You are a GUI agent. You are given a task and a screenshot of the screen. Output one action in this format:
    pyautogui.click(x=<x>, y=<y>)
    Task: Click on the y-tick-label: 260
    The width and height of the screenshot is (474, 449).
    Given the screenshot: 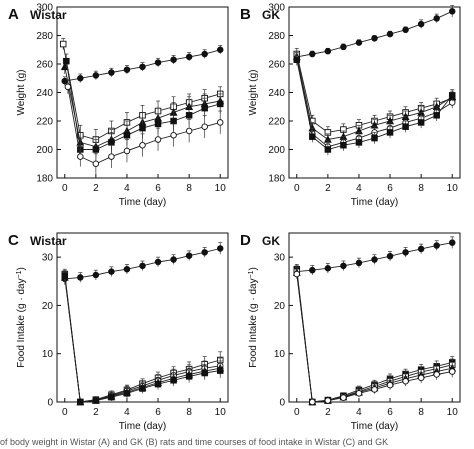 What is the action you would take?
    pyautogui.click(x=276, y=65)
    